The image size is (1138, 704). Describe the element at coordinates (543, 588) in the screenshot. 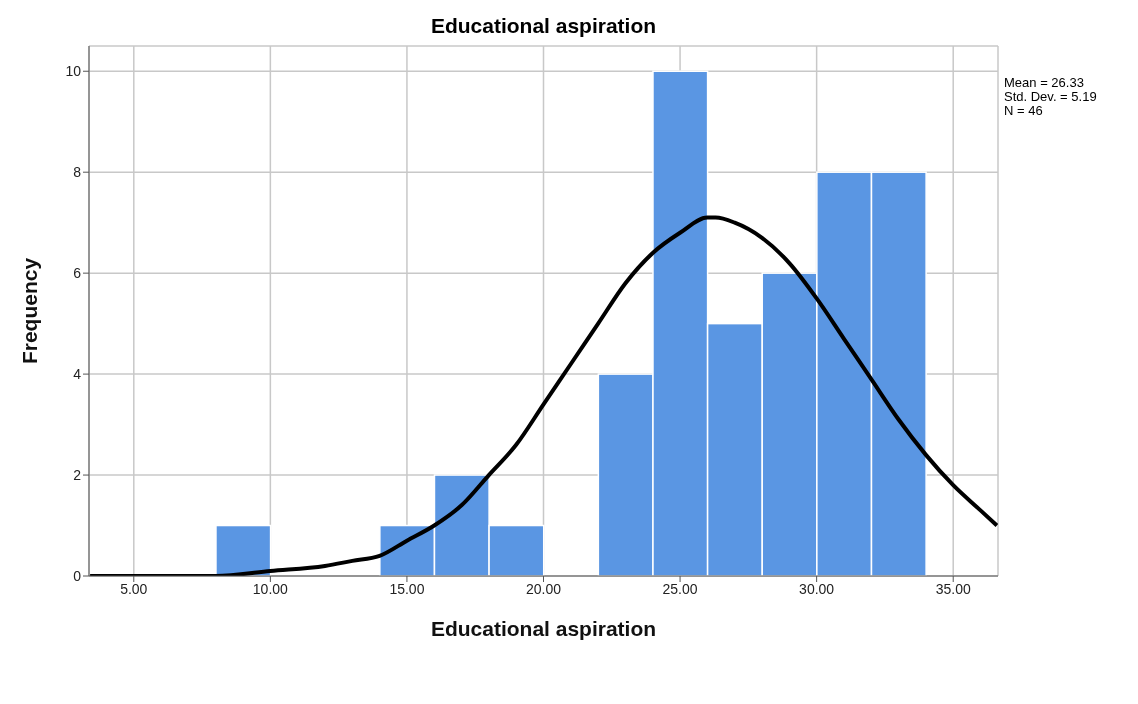

I see `x-tick-label: 20.00` at that location.